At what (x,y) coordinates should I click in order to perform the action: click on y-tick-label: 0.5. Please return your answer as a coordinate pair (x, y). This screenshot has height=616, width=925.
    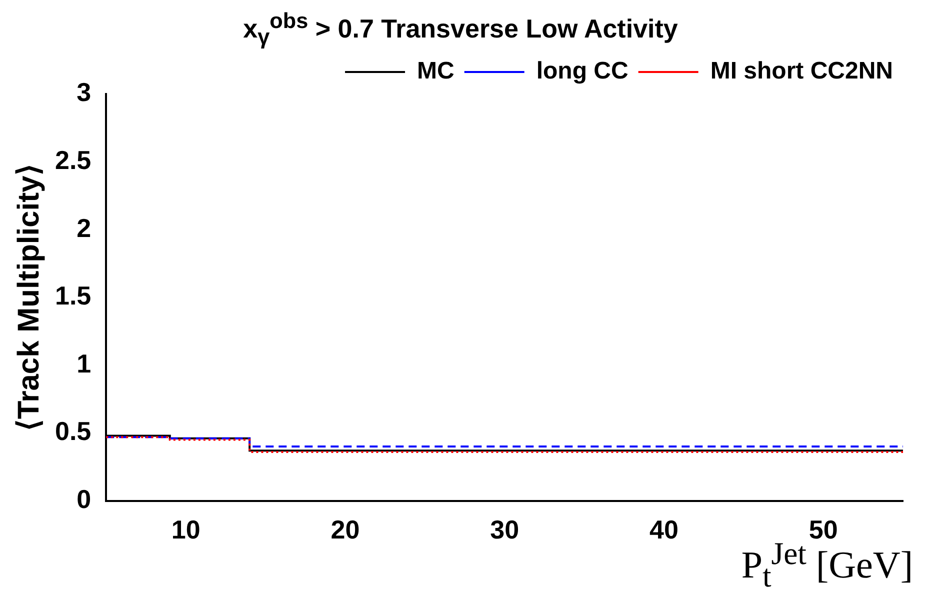
    Looking at the image, I should click on (73, 431).